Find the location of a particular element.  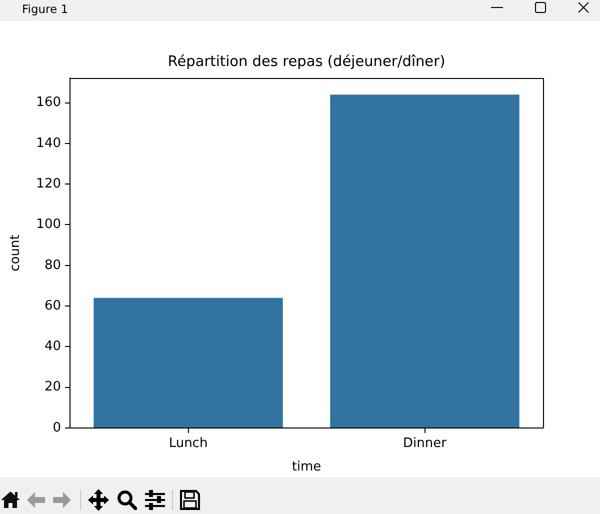

chart-title: Répartition des repas (déjeuner/dîner) is located at coordinates (307, 62).